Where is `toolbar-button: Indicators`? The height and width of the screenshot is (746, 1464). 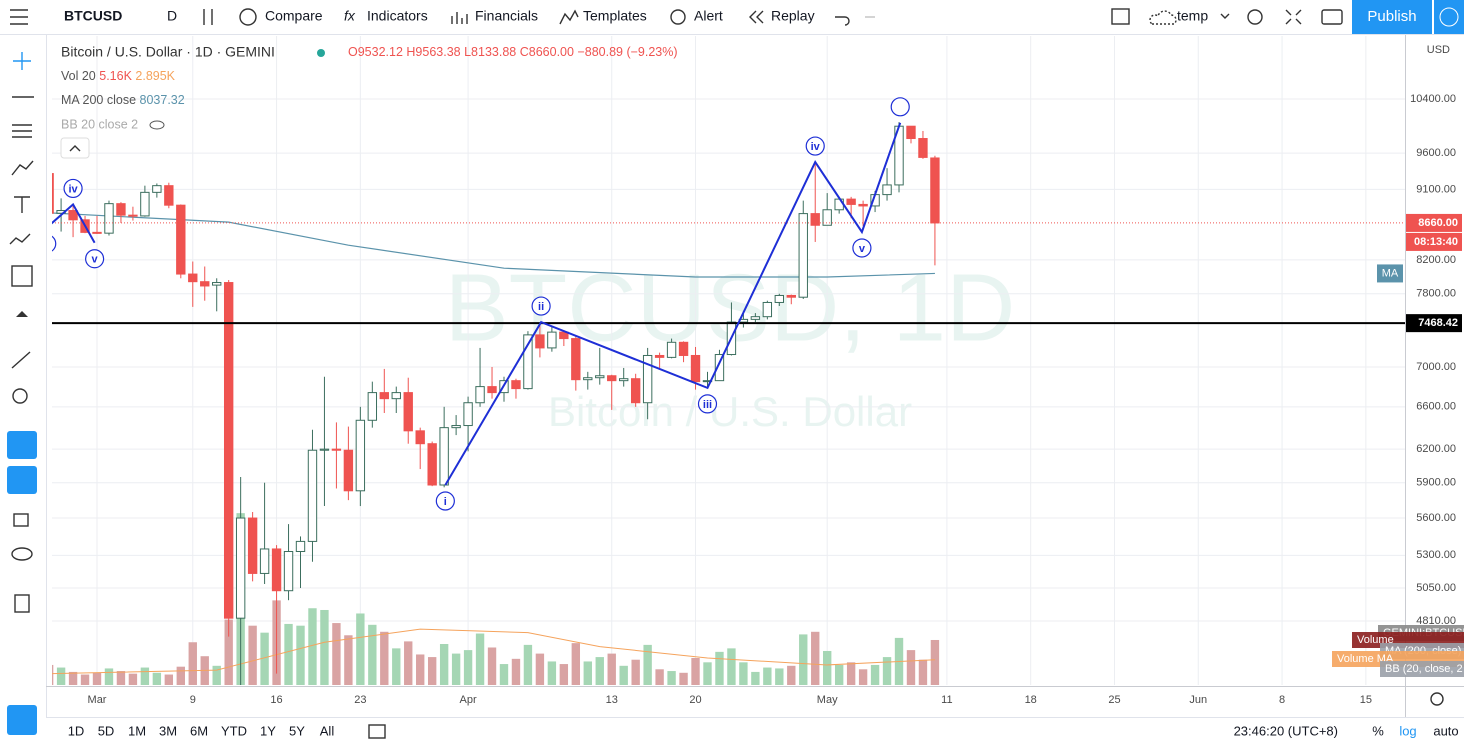
toolbar-button: Indicators is located at coordinates (397, 16).